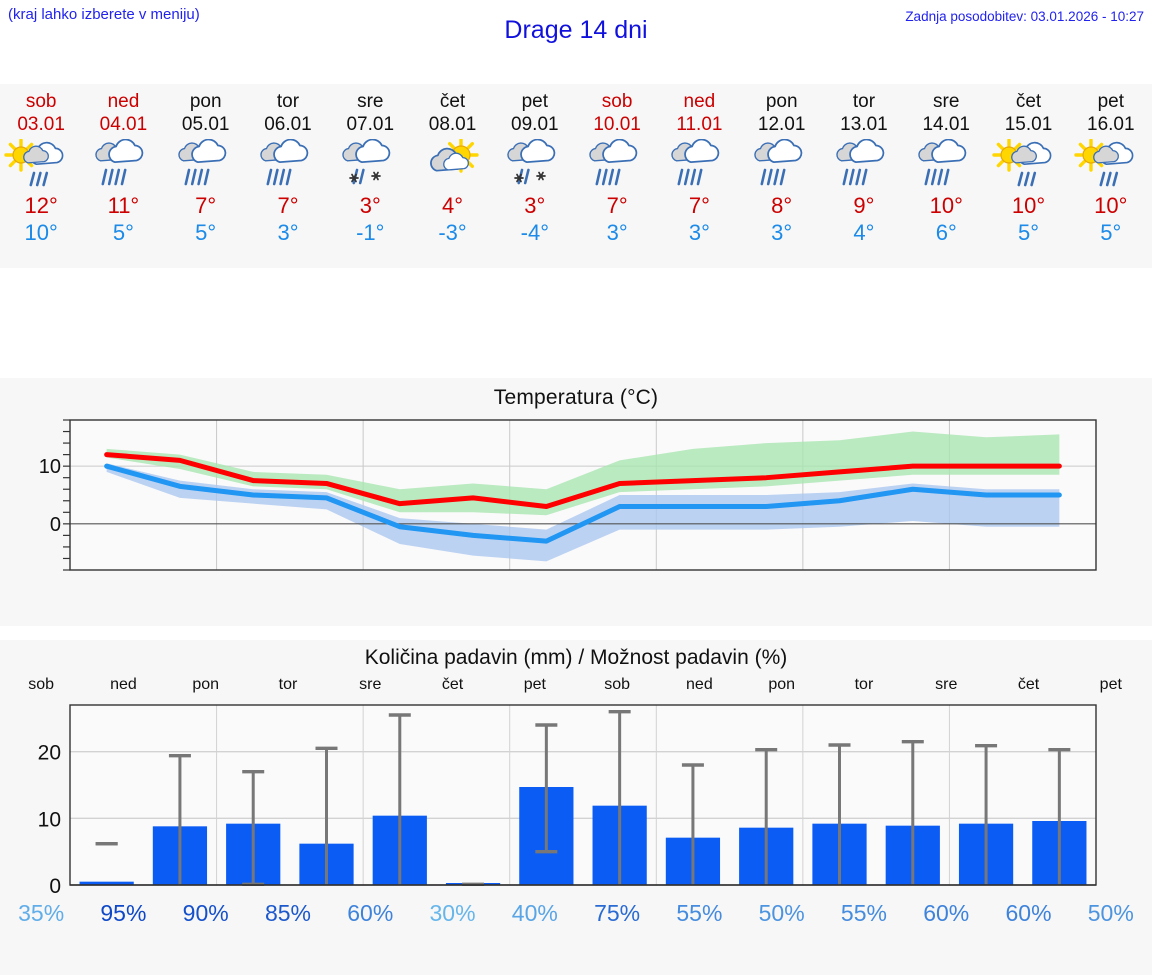 The width and height of the screenshot is (1152, 975). I want to click on forecast-day-date: 05.01, so click(205, 124).